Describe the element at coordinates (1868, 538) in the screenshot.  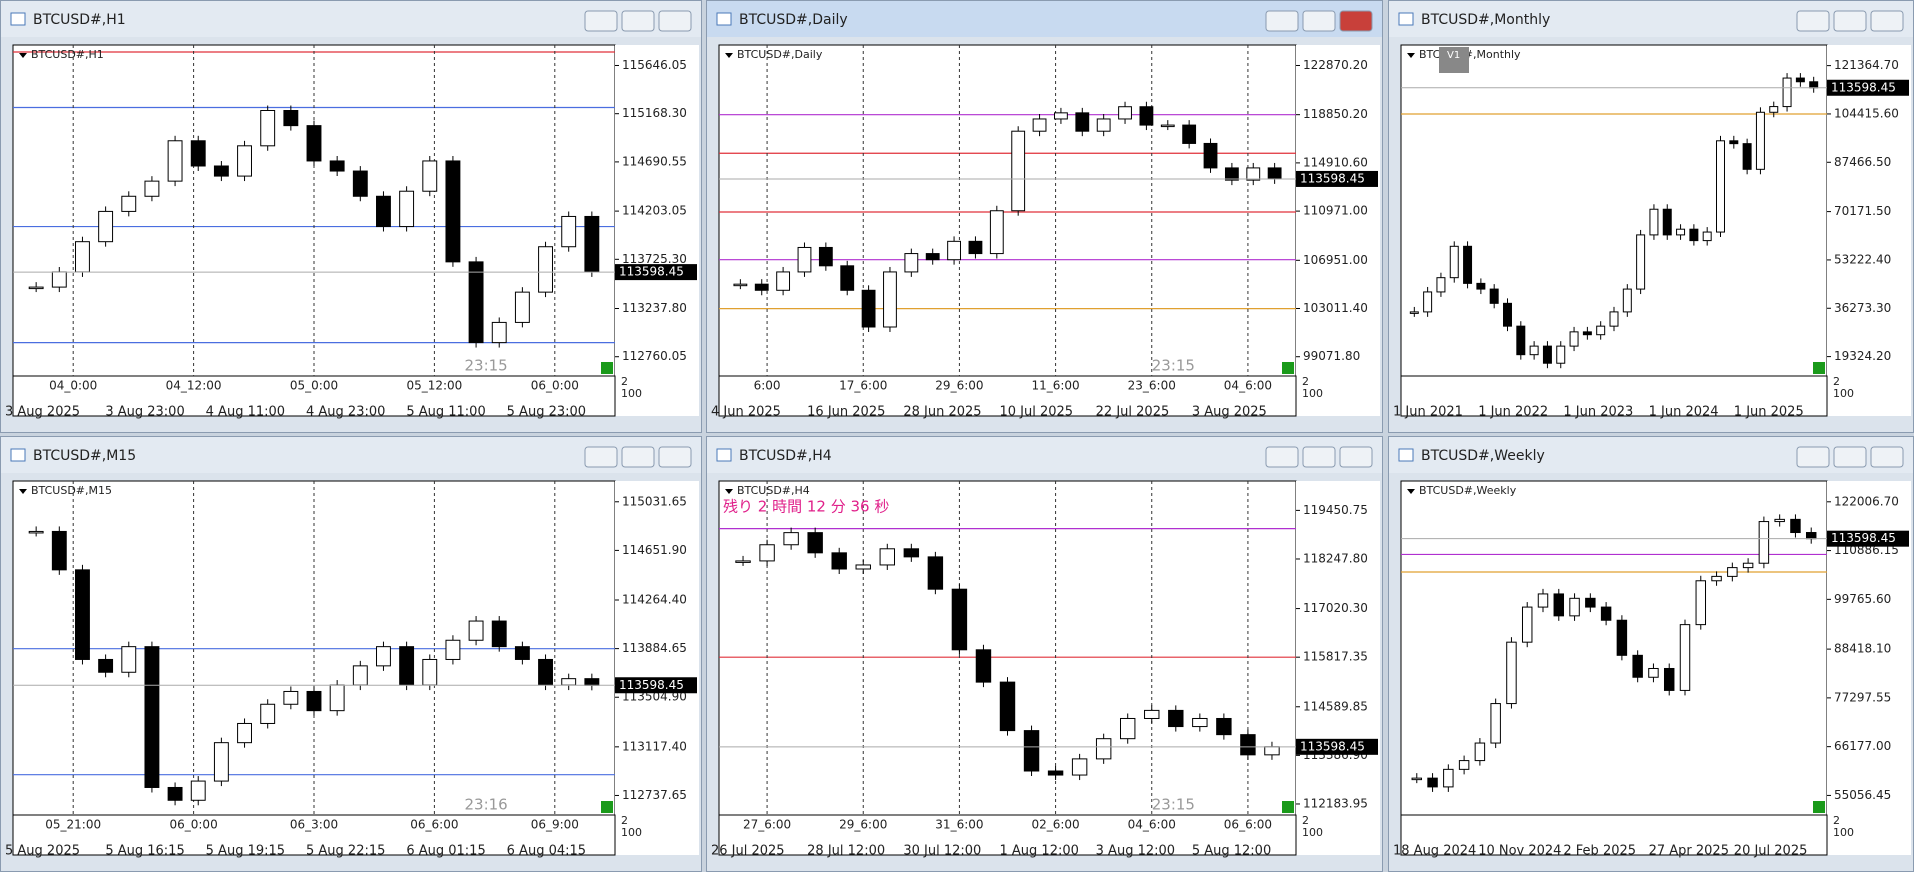
I see `price-tag` at that location.